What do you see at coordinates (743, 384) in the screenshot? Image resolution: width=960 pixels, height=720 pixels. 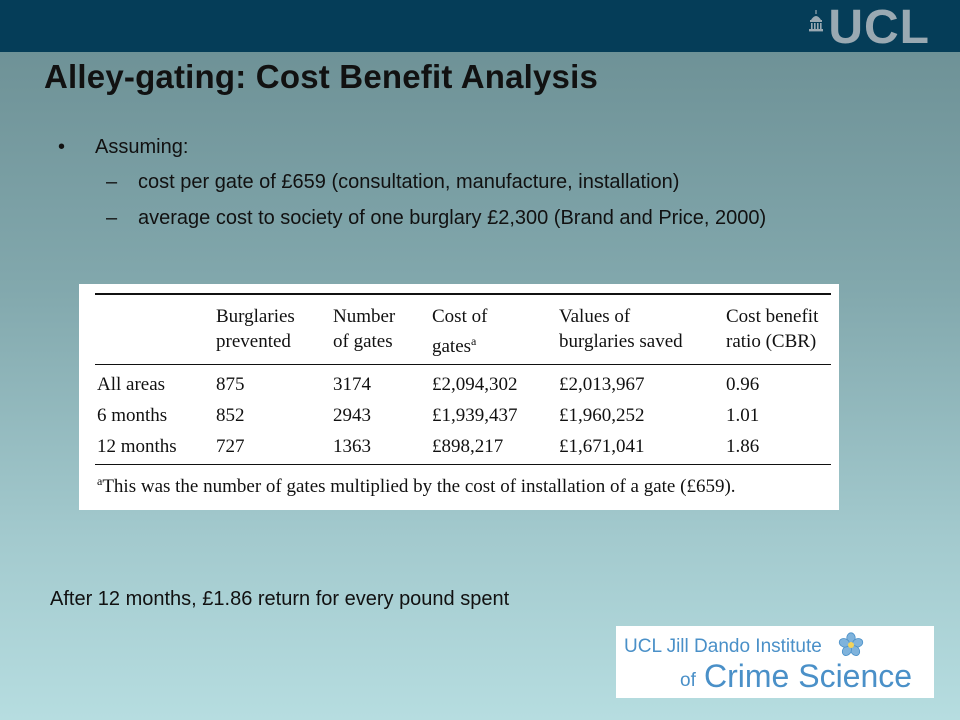 I see `cell-cbr: 0.96` at bounding box center [743, 384].